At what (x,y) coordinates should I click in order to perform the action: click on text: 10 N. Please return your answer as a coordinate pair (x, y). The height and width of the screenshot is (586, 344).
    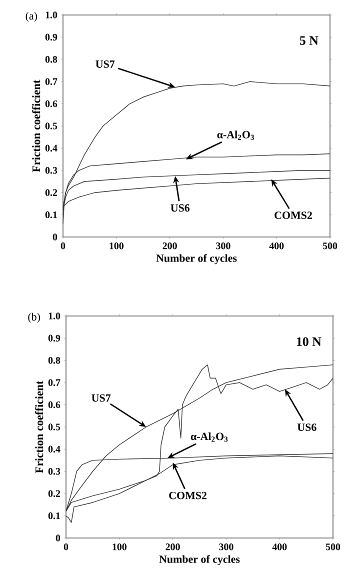
    Looking at the image, I should click on (309, 341).